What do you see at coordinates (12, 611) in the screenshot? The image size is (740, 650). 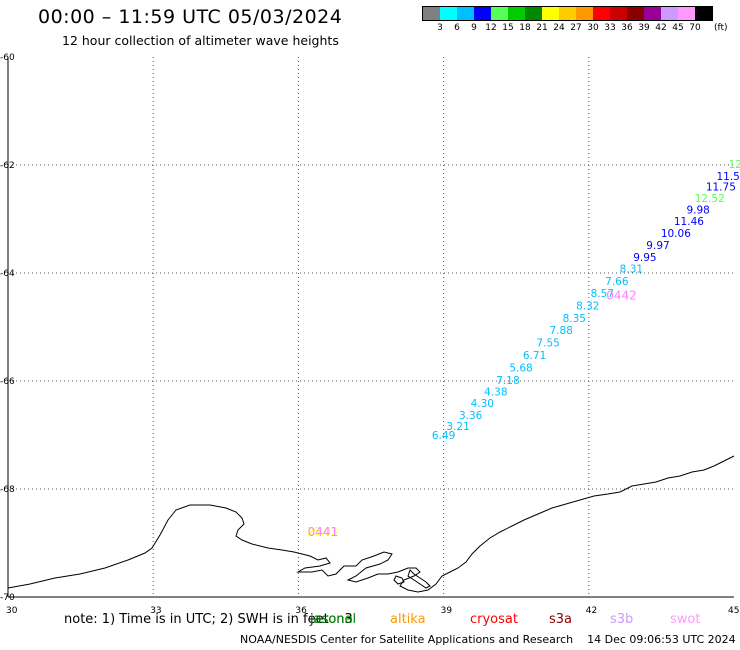 I see `x-tick-label: 30` at bounding box center [12, 611].